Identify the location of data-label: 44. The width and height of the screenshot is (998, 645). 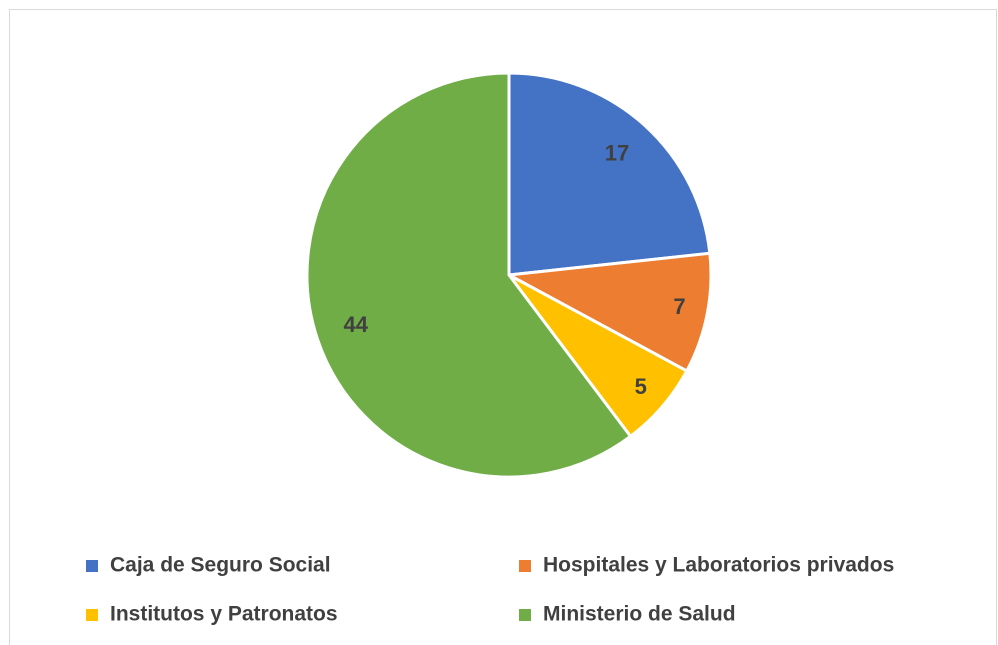
(356, 324).